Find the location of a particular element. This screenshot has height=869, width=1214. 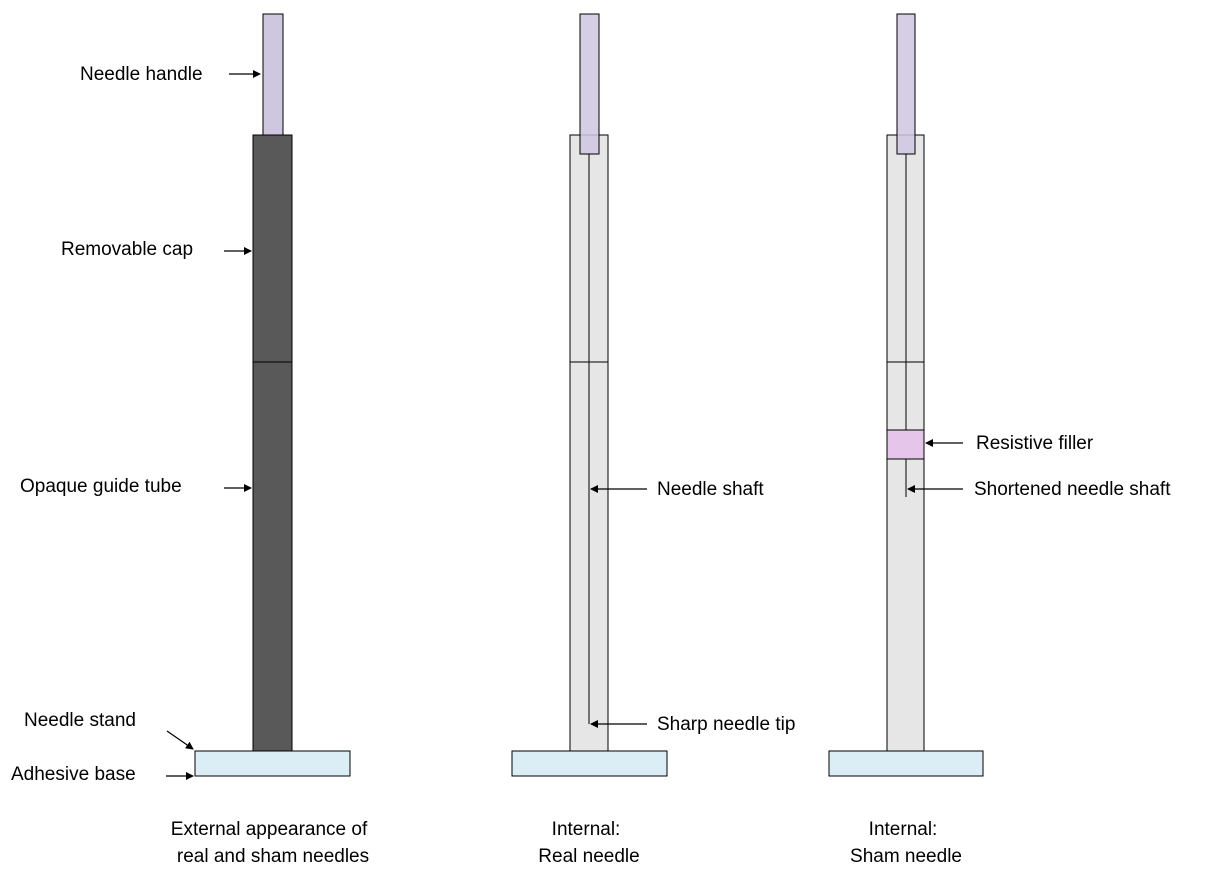

external-needle is located at coordinates (272, 395).